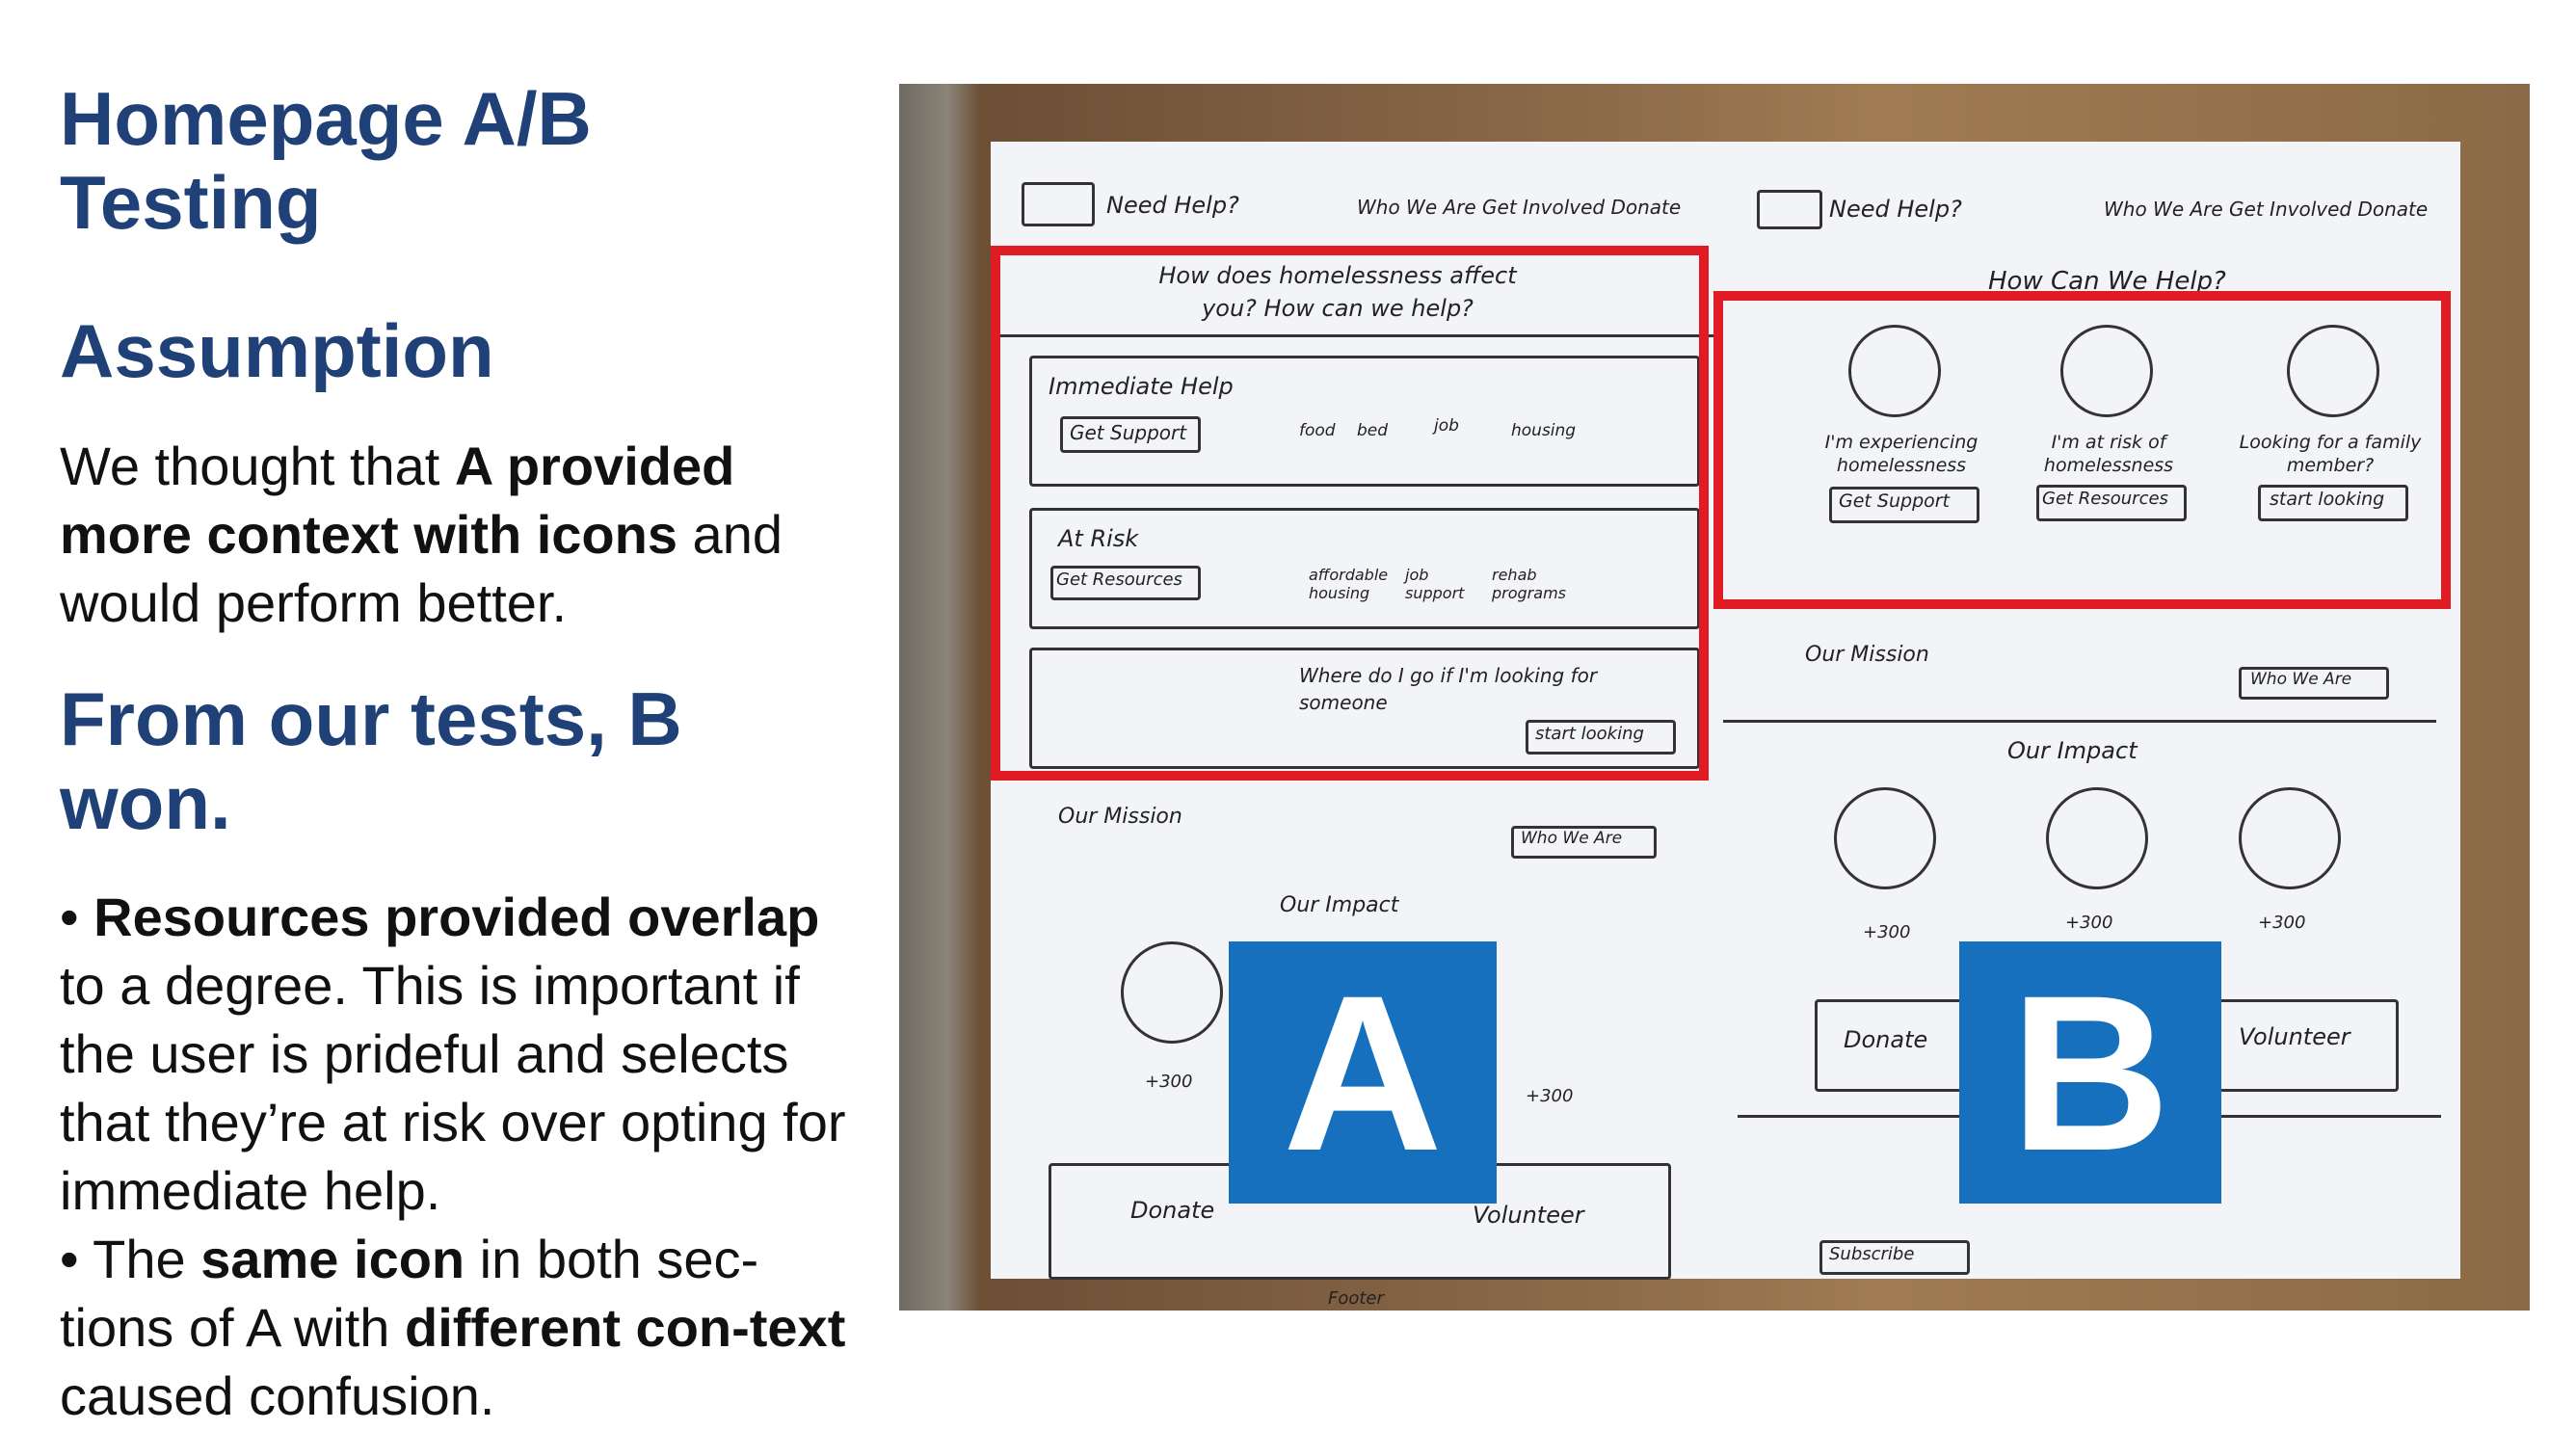 The height and width of the screenshot is (1430, 2576). What do you see at coordinates (1447, 426) in the screenshot?
I see `icon-label: job` at bounding box center [1447, 426].